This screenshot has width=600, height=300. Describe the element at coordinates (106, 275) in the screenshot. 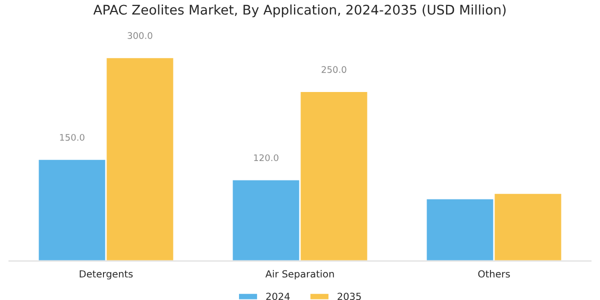

I see `x-tick-label: Detergents` at that location.